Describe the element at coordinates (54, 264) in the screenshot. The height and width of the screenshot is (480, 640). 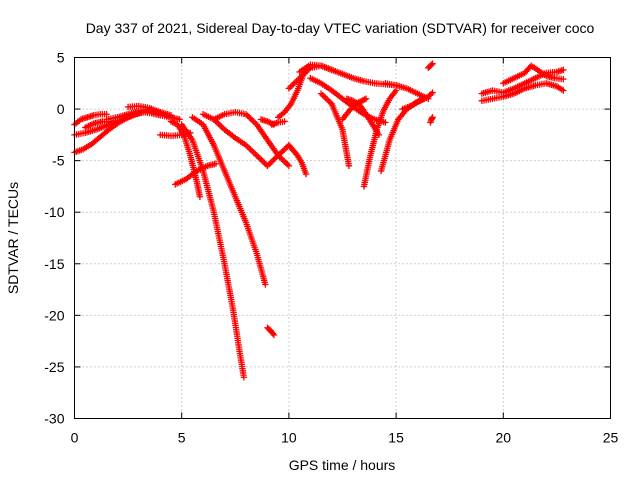
I see `y-tick-label: -15` at that location.